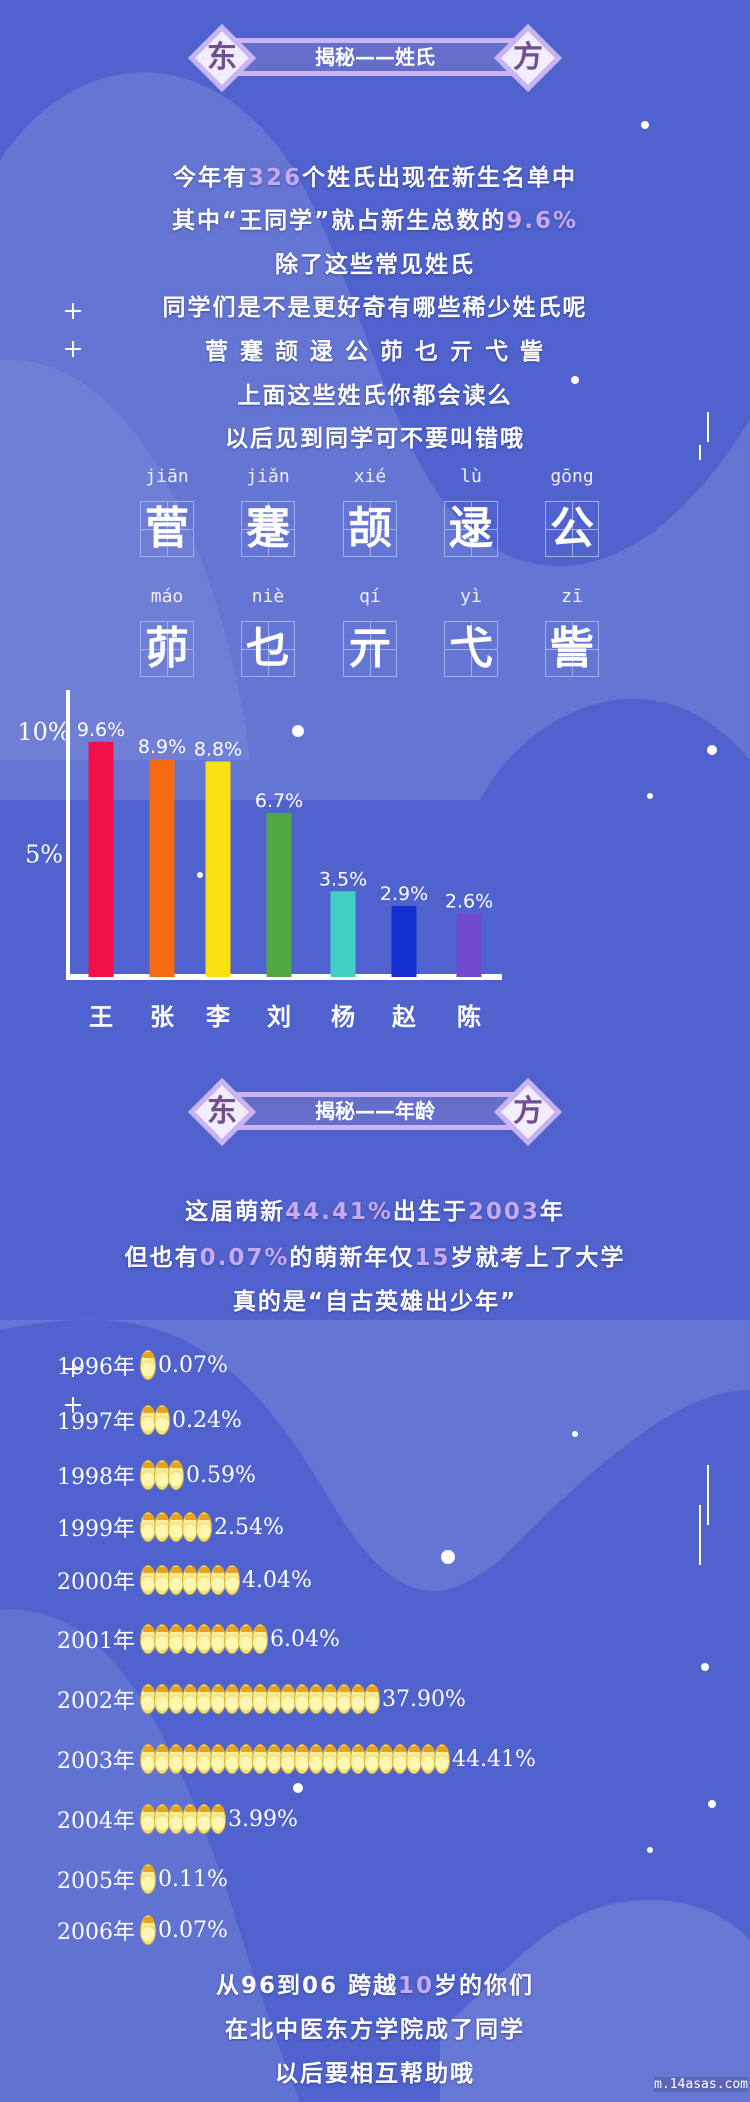  Describe the element at coordinates (305, 1639) in the screenshot. I see `percentage: 6.04%` at that location.